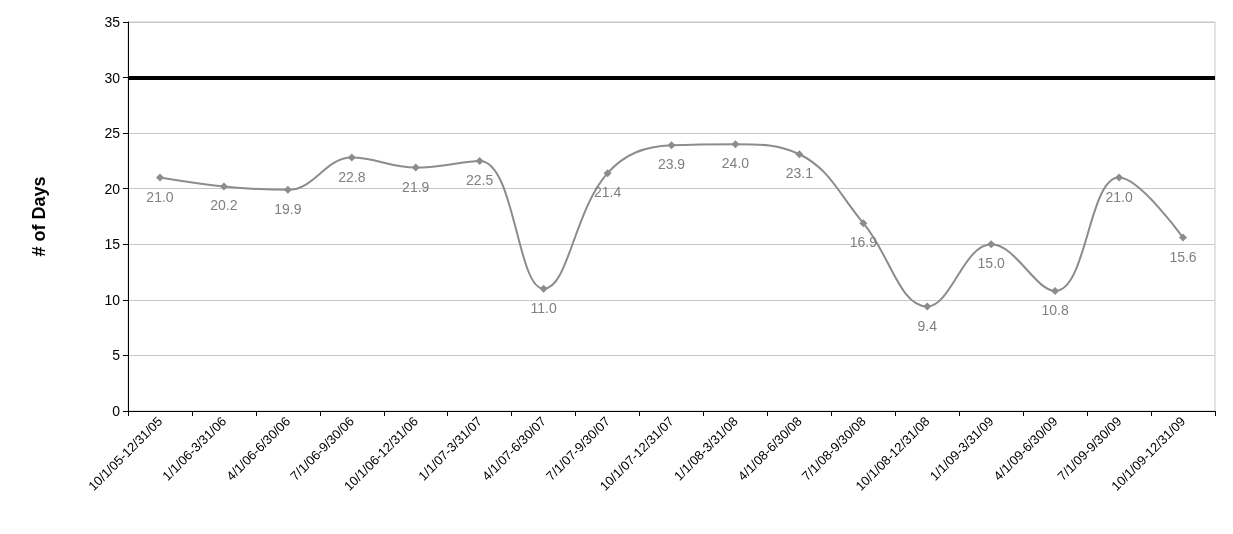 The width and height of the screenshot is (1233, 534). I want to click on y-tick-label: 0, so click(116, 411).